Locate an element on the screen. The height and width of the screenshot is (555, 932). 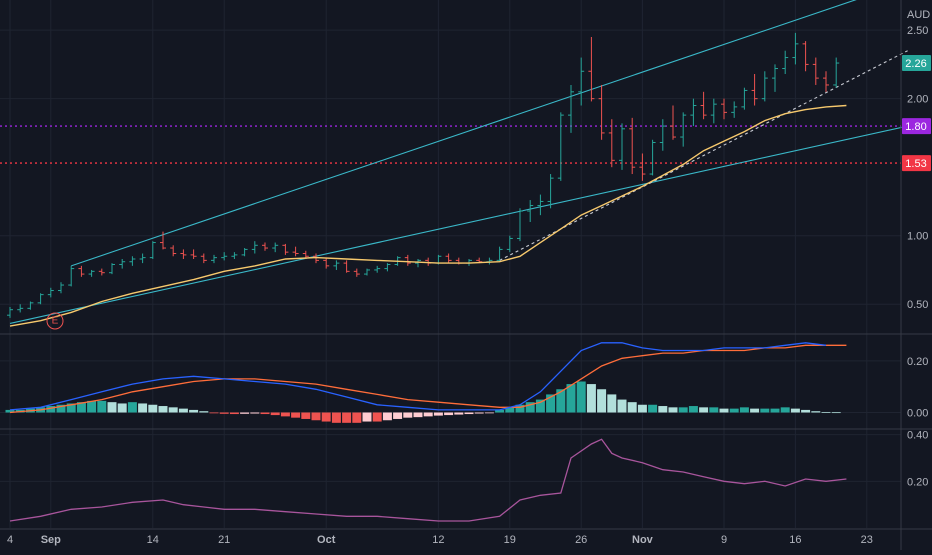
time-tick-label: 9 is located at coordinates (724, 540).